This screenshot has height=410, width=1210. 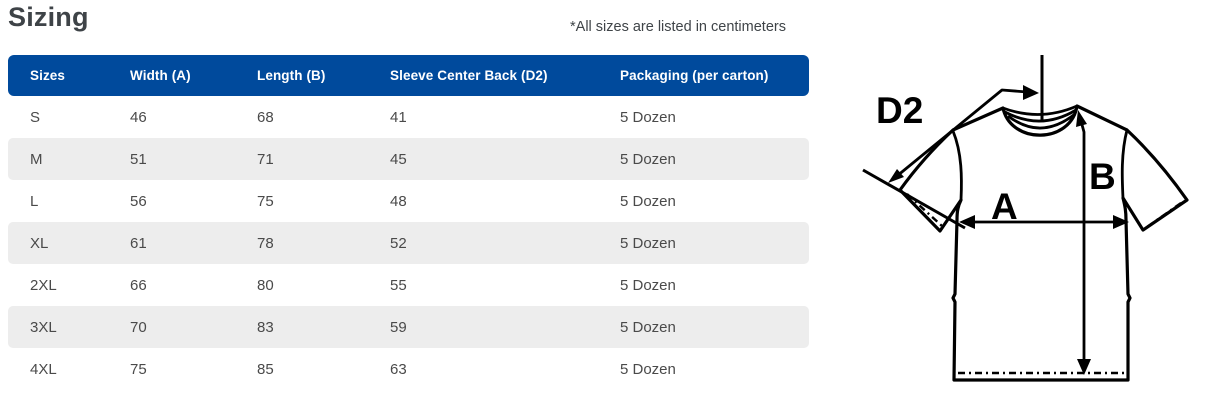 I want to click on cell-size: M, so click(x=36, y=159).